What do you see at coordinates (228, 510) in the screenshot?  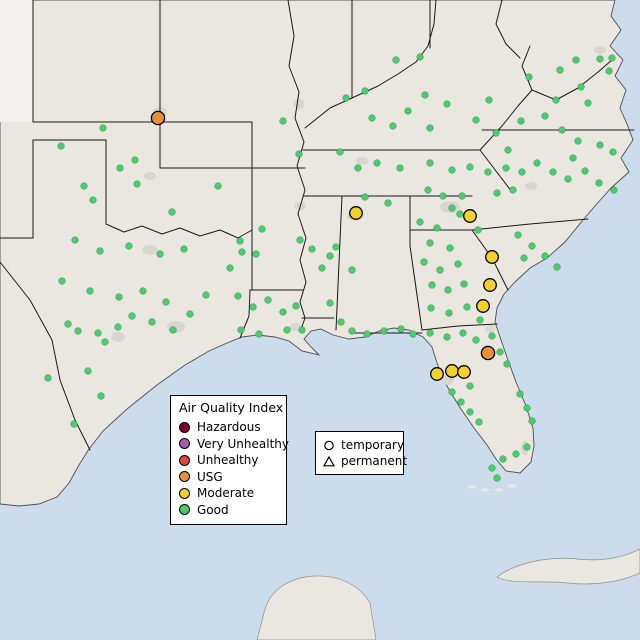 I see `aqi-legend-item-good: Good` at bounding box center [228, 510].